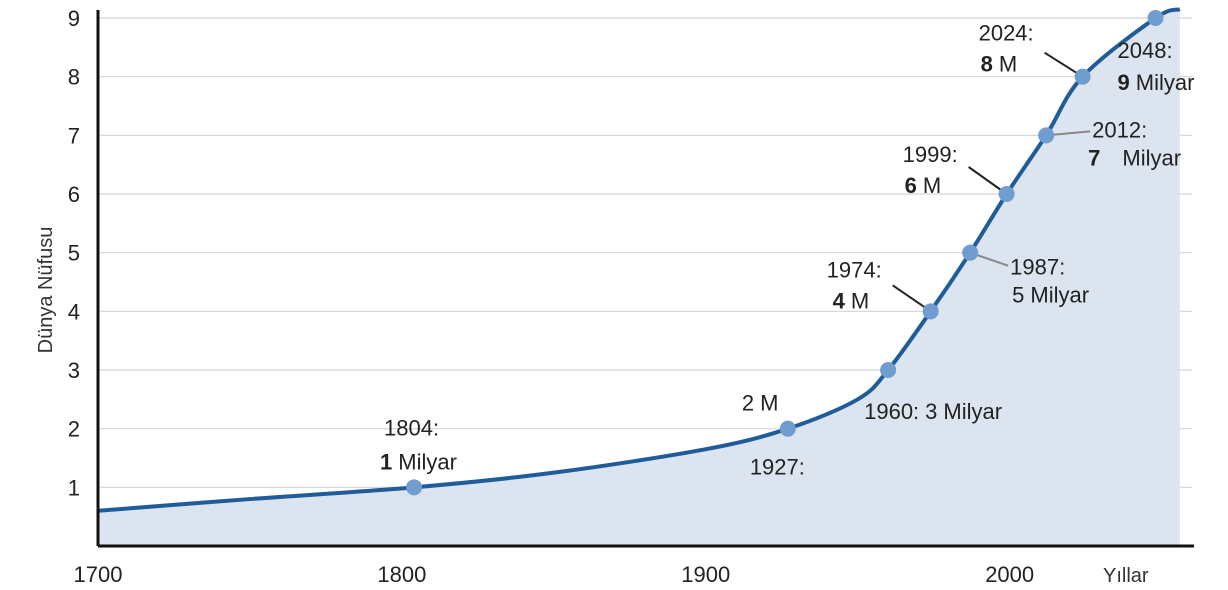 Image resolution: width=1228 pixels, height=590 pixels. I want to click on annotation-year-1927: 1927:, so click(777, 467).